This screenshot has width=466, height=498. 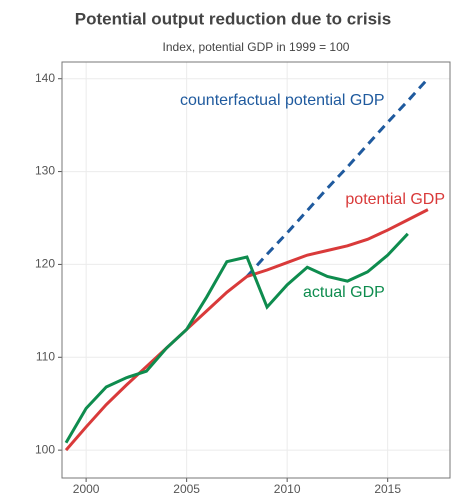 I want to click on series-label: counterfactual potential GDP, so click(x=282, y=100).